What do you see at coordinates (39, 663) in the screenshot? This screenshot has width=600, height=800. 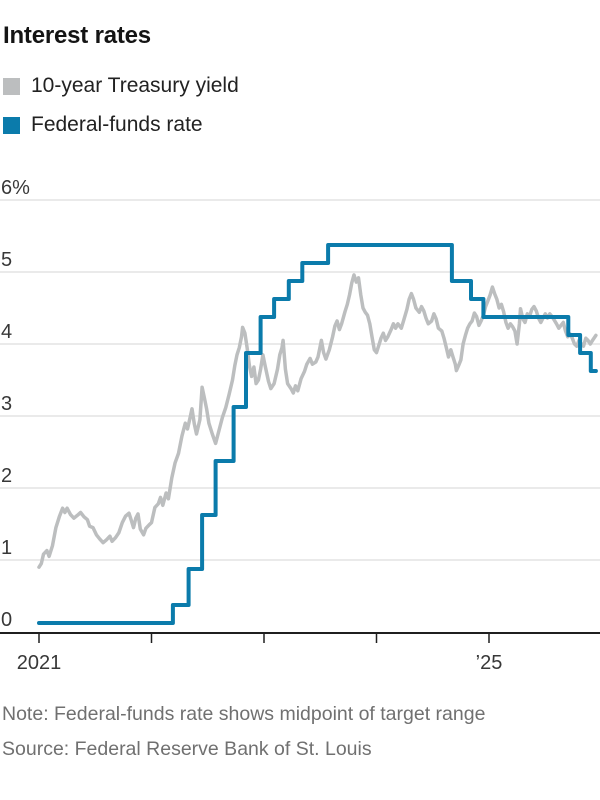 I see `x-axis-label: 2021` at bounding box center [39, 663].